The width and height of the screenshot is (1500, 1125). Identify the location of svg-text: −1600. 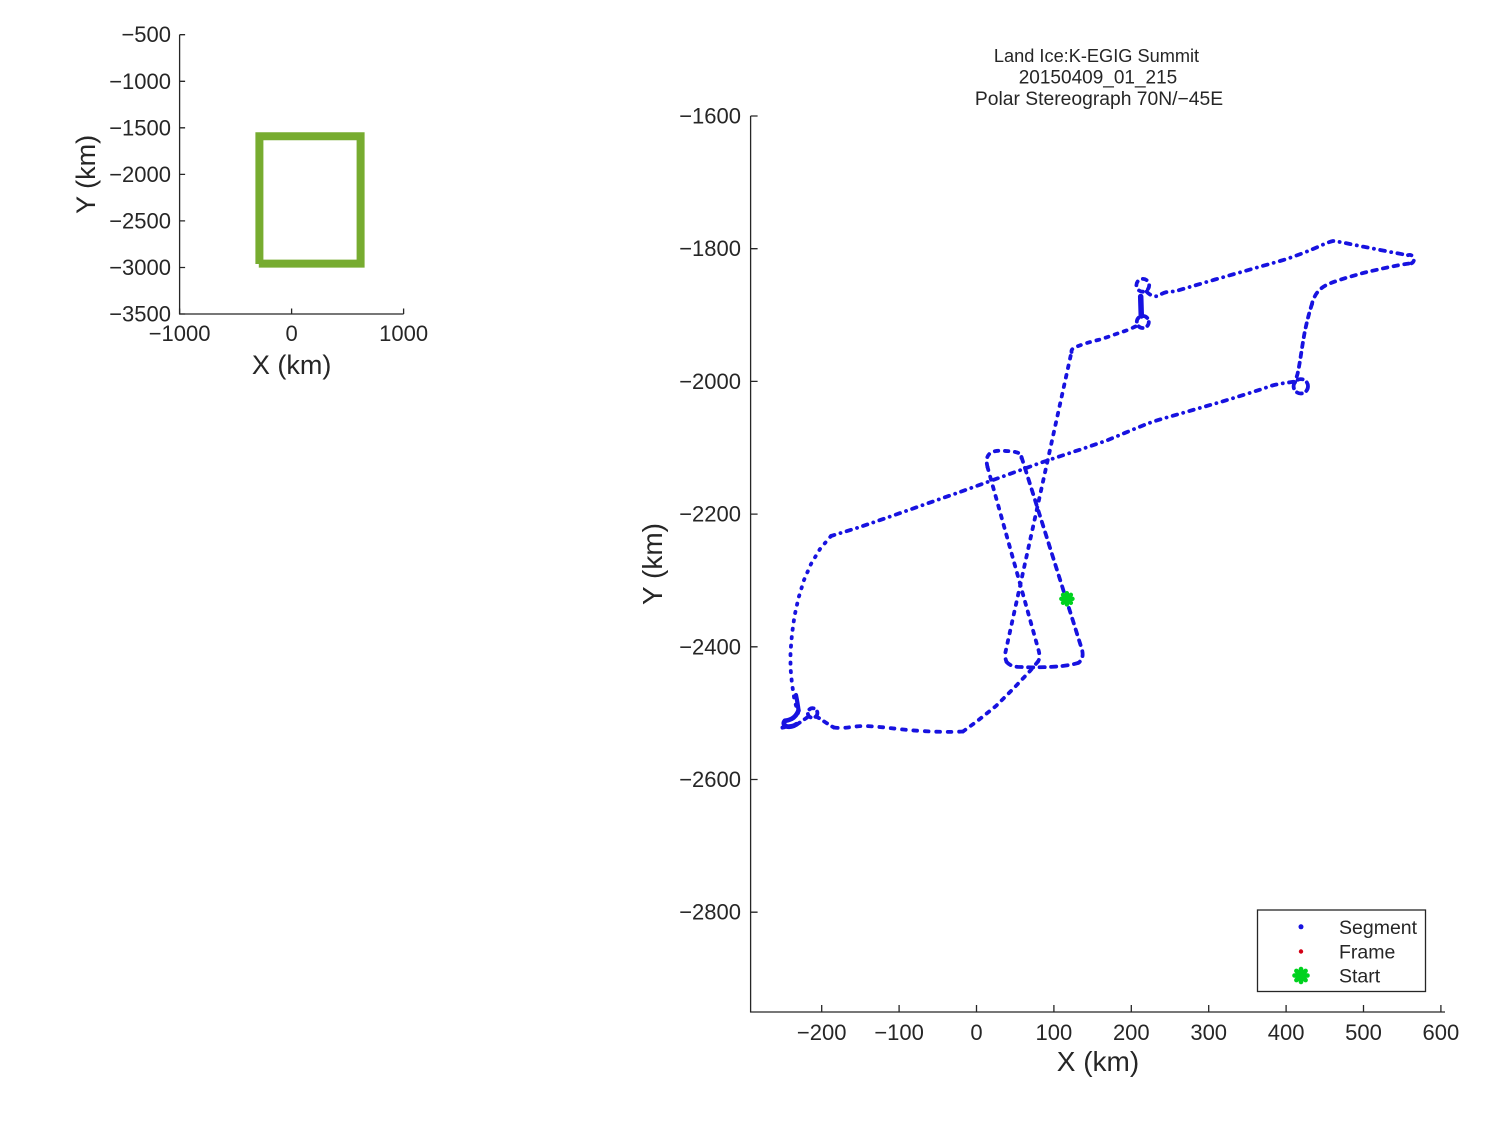
(710, 116).